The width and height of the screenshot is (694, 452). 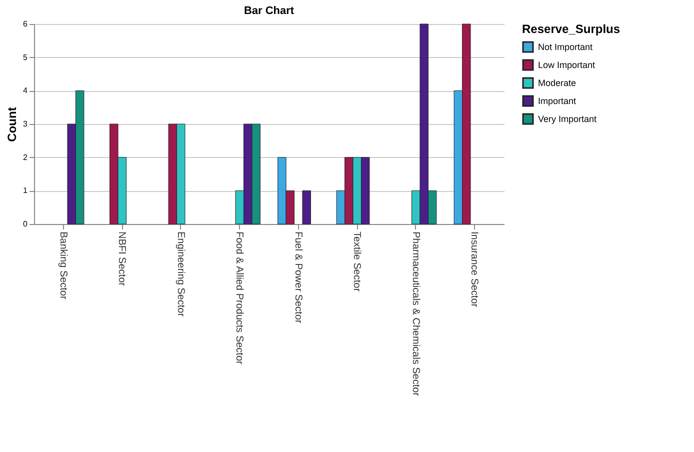 What do you see at coordinates (306, 207) in the screenshot?
I see `bar` at bounding box center [306, 207].